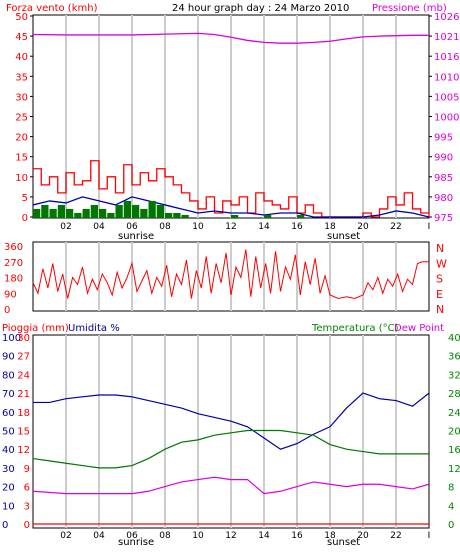  I want to click on pressure-tick-label: 1021, so click(446, 37).